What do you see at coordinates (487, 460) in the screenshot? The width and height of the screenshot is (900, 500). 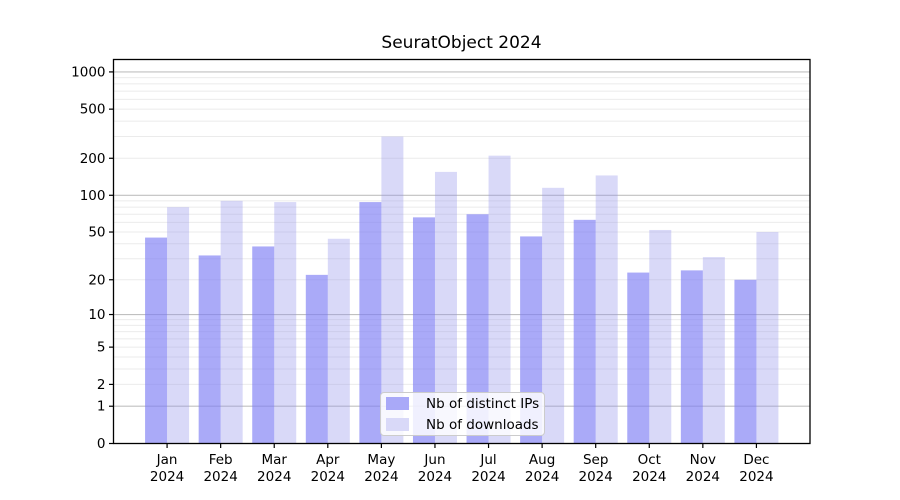 I see `x-tick-label-month: Jul` at bounding box center [487, 460].